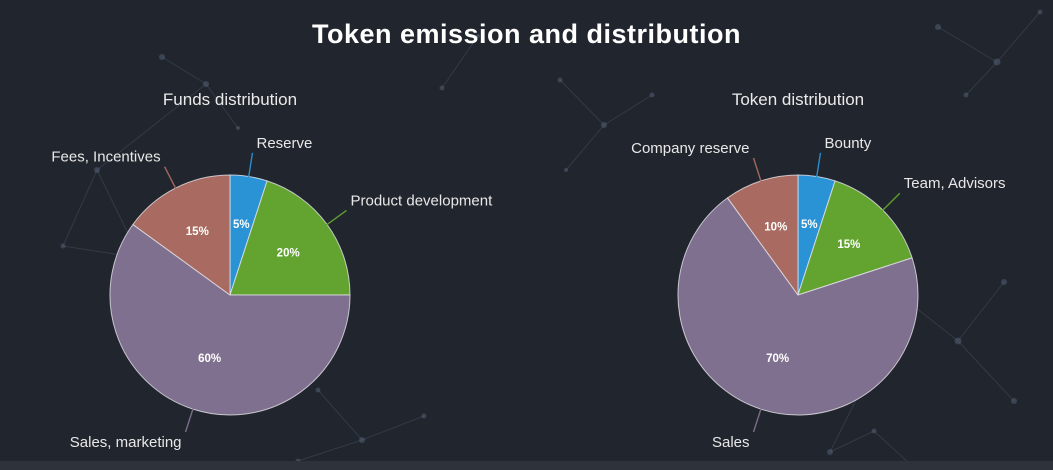 The height and width of the screenshot is (470, 1053). Describe the element at coordinates (241, 225) in the screenshot. I see `percent-label-reserve: 5%` at that location.